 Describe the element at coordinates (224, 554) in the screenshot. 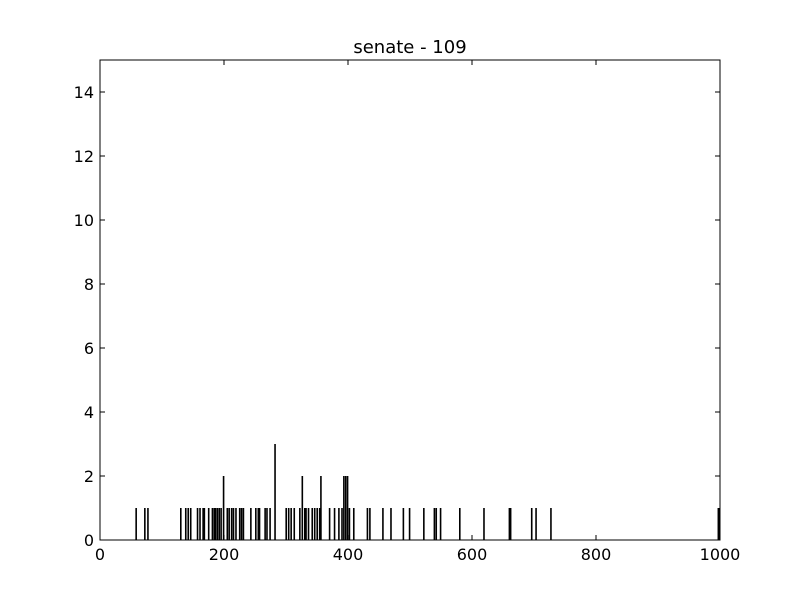

I see `x-tick-label: 200` at that location.